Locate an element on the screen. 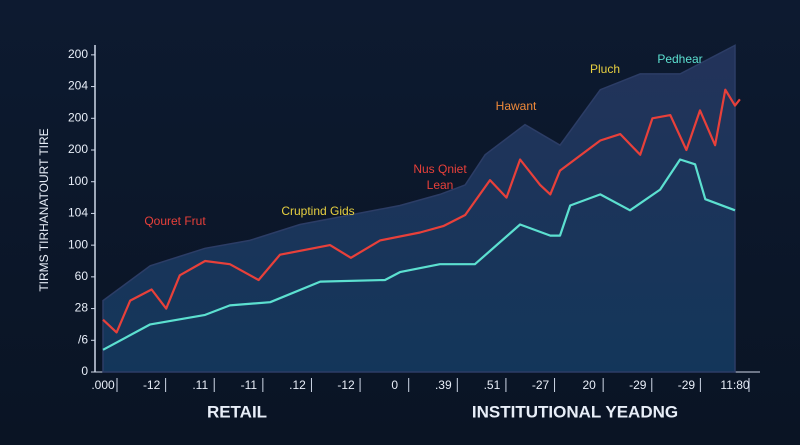 The image size is (800, 445). x-tick-label: -27 is located at coordinates (541, 385).